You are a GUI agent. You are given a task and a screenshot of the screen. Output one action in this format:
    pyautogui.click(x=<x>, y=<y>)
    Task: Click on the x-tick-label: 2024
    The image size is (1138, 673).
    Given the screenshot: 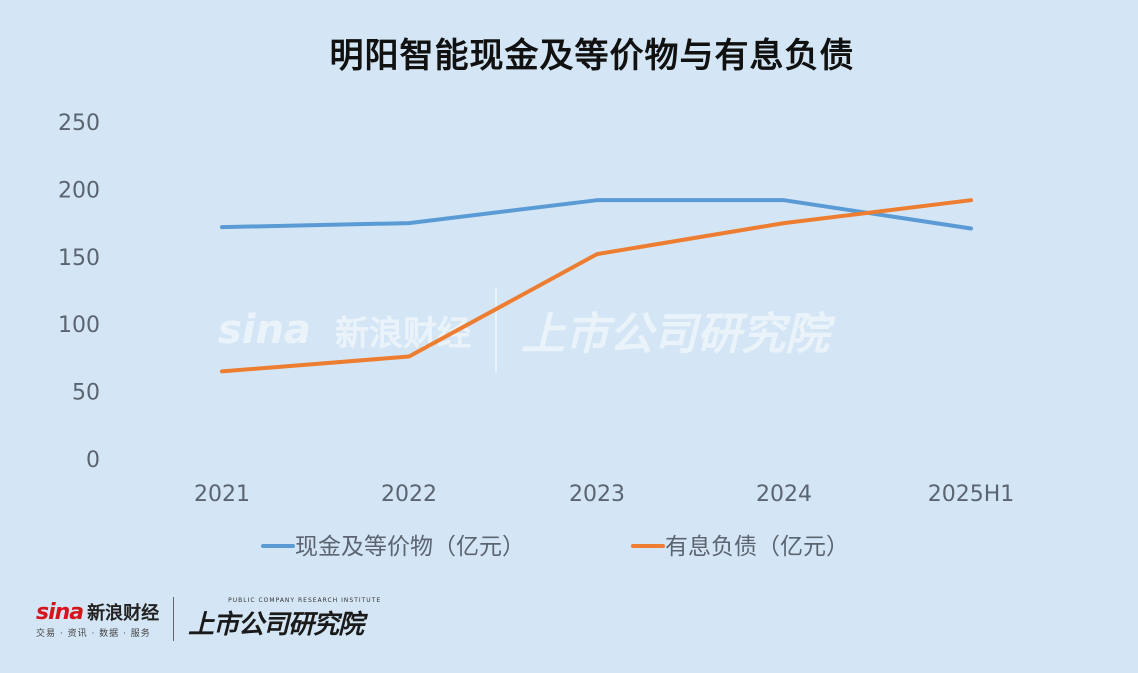 What is the action you would take?
    pyautogui.click(x=784, y=494)
    